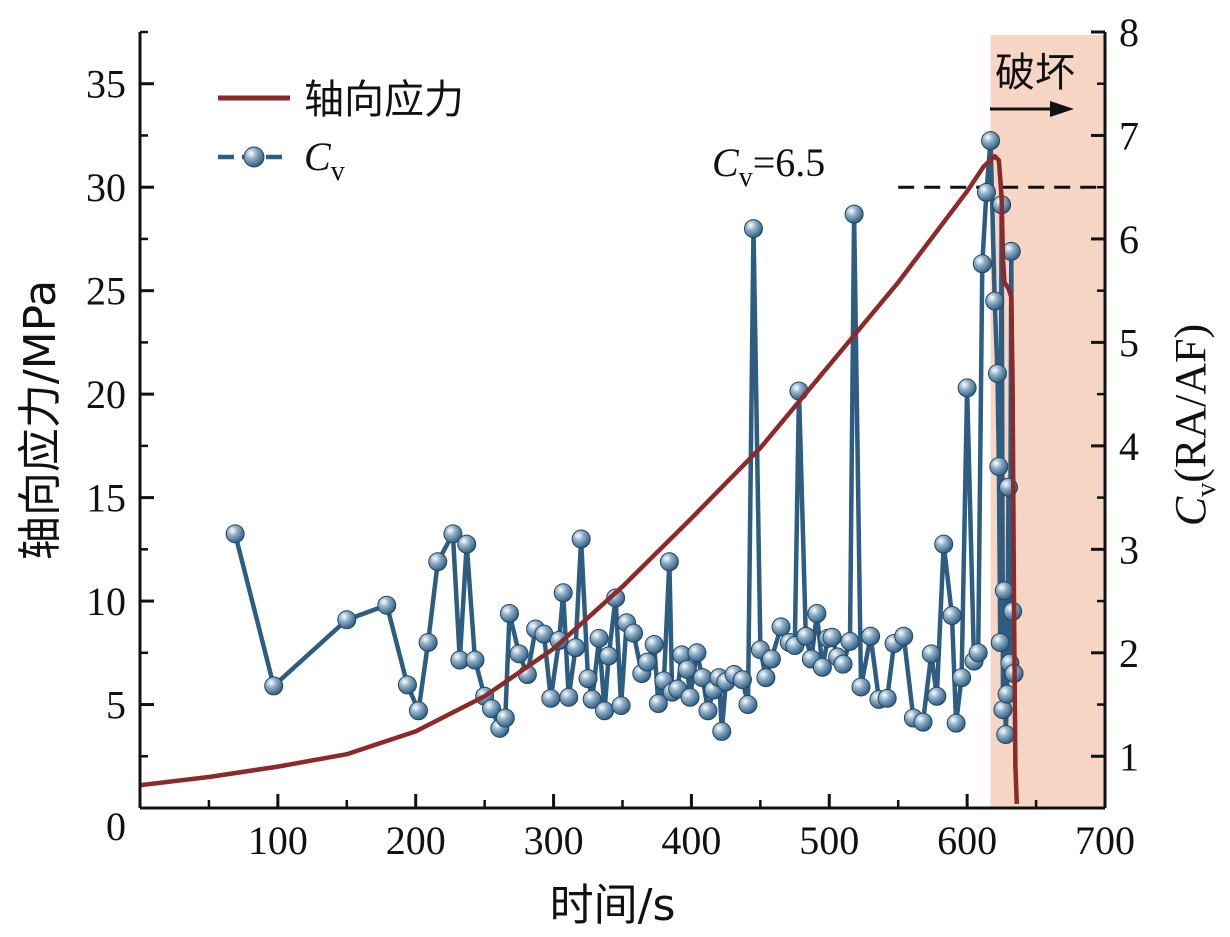 The width and height of the screenshot is (1230, 937). Describe the element at coordinates (106, 394) in the screenshot. I see `y-left-tick-label: 20` at that location.